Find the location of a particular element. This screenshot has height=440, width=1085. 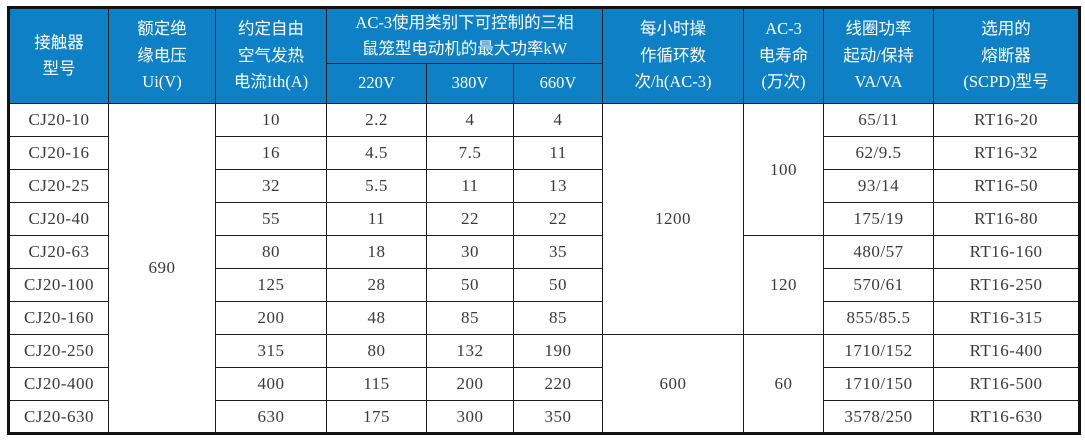

cell-p660: 4 is located at coordinates (558, 120).